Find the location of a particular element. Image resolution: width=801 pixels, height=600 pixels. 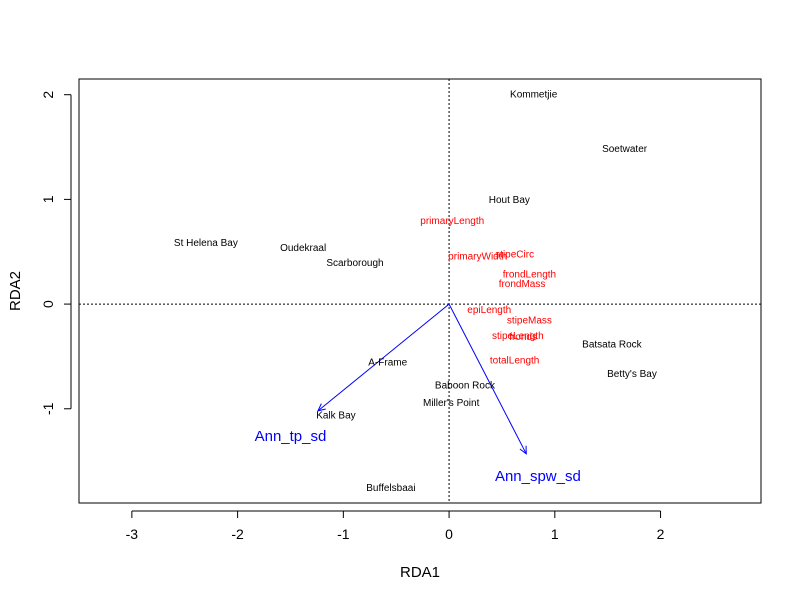

site-label-kalk-bay: Kalk Bay is located at coordinates (335, 416).